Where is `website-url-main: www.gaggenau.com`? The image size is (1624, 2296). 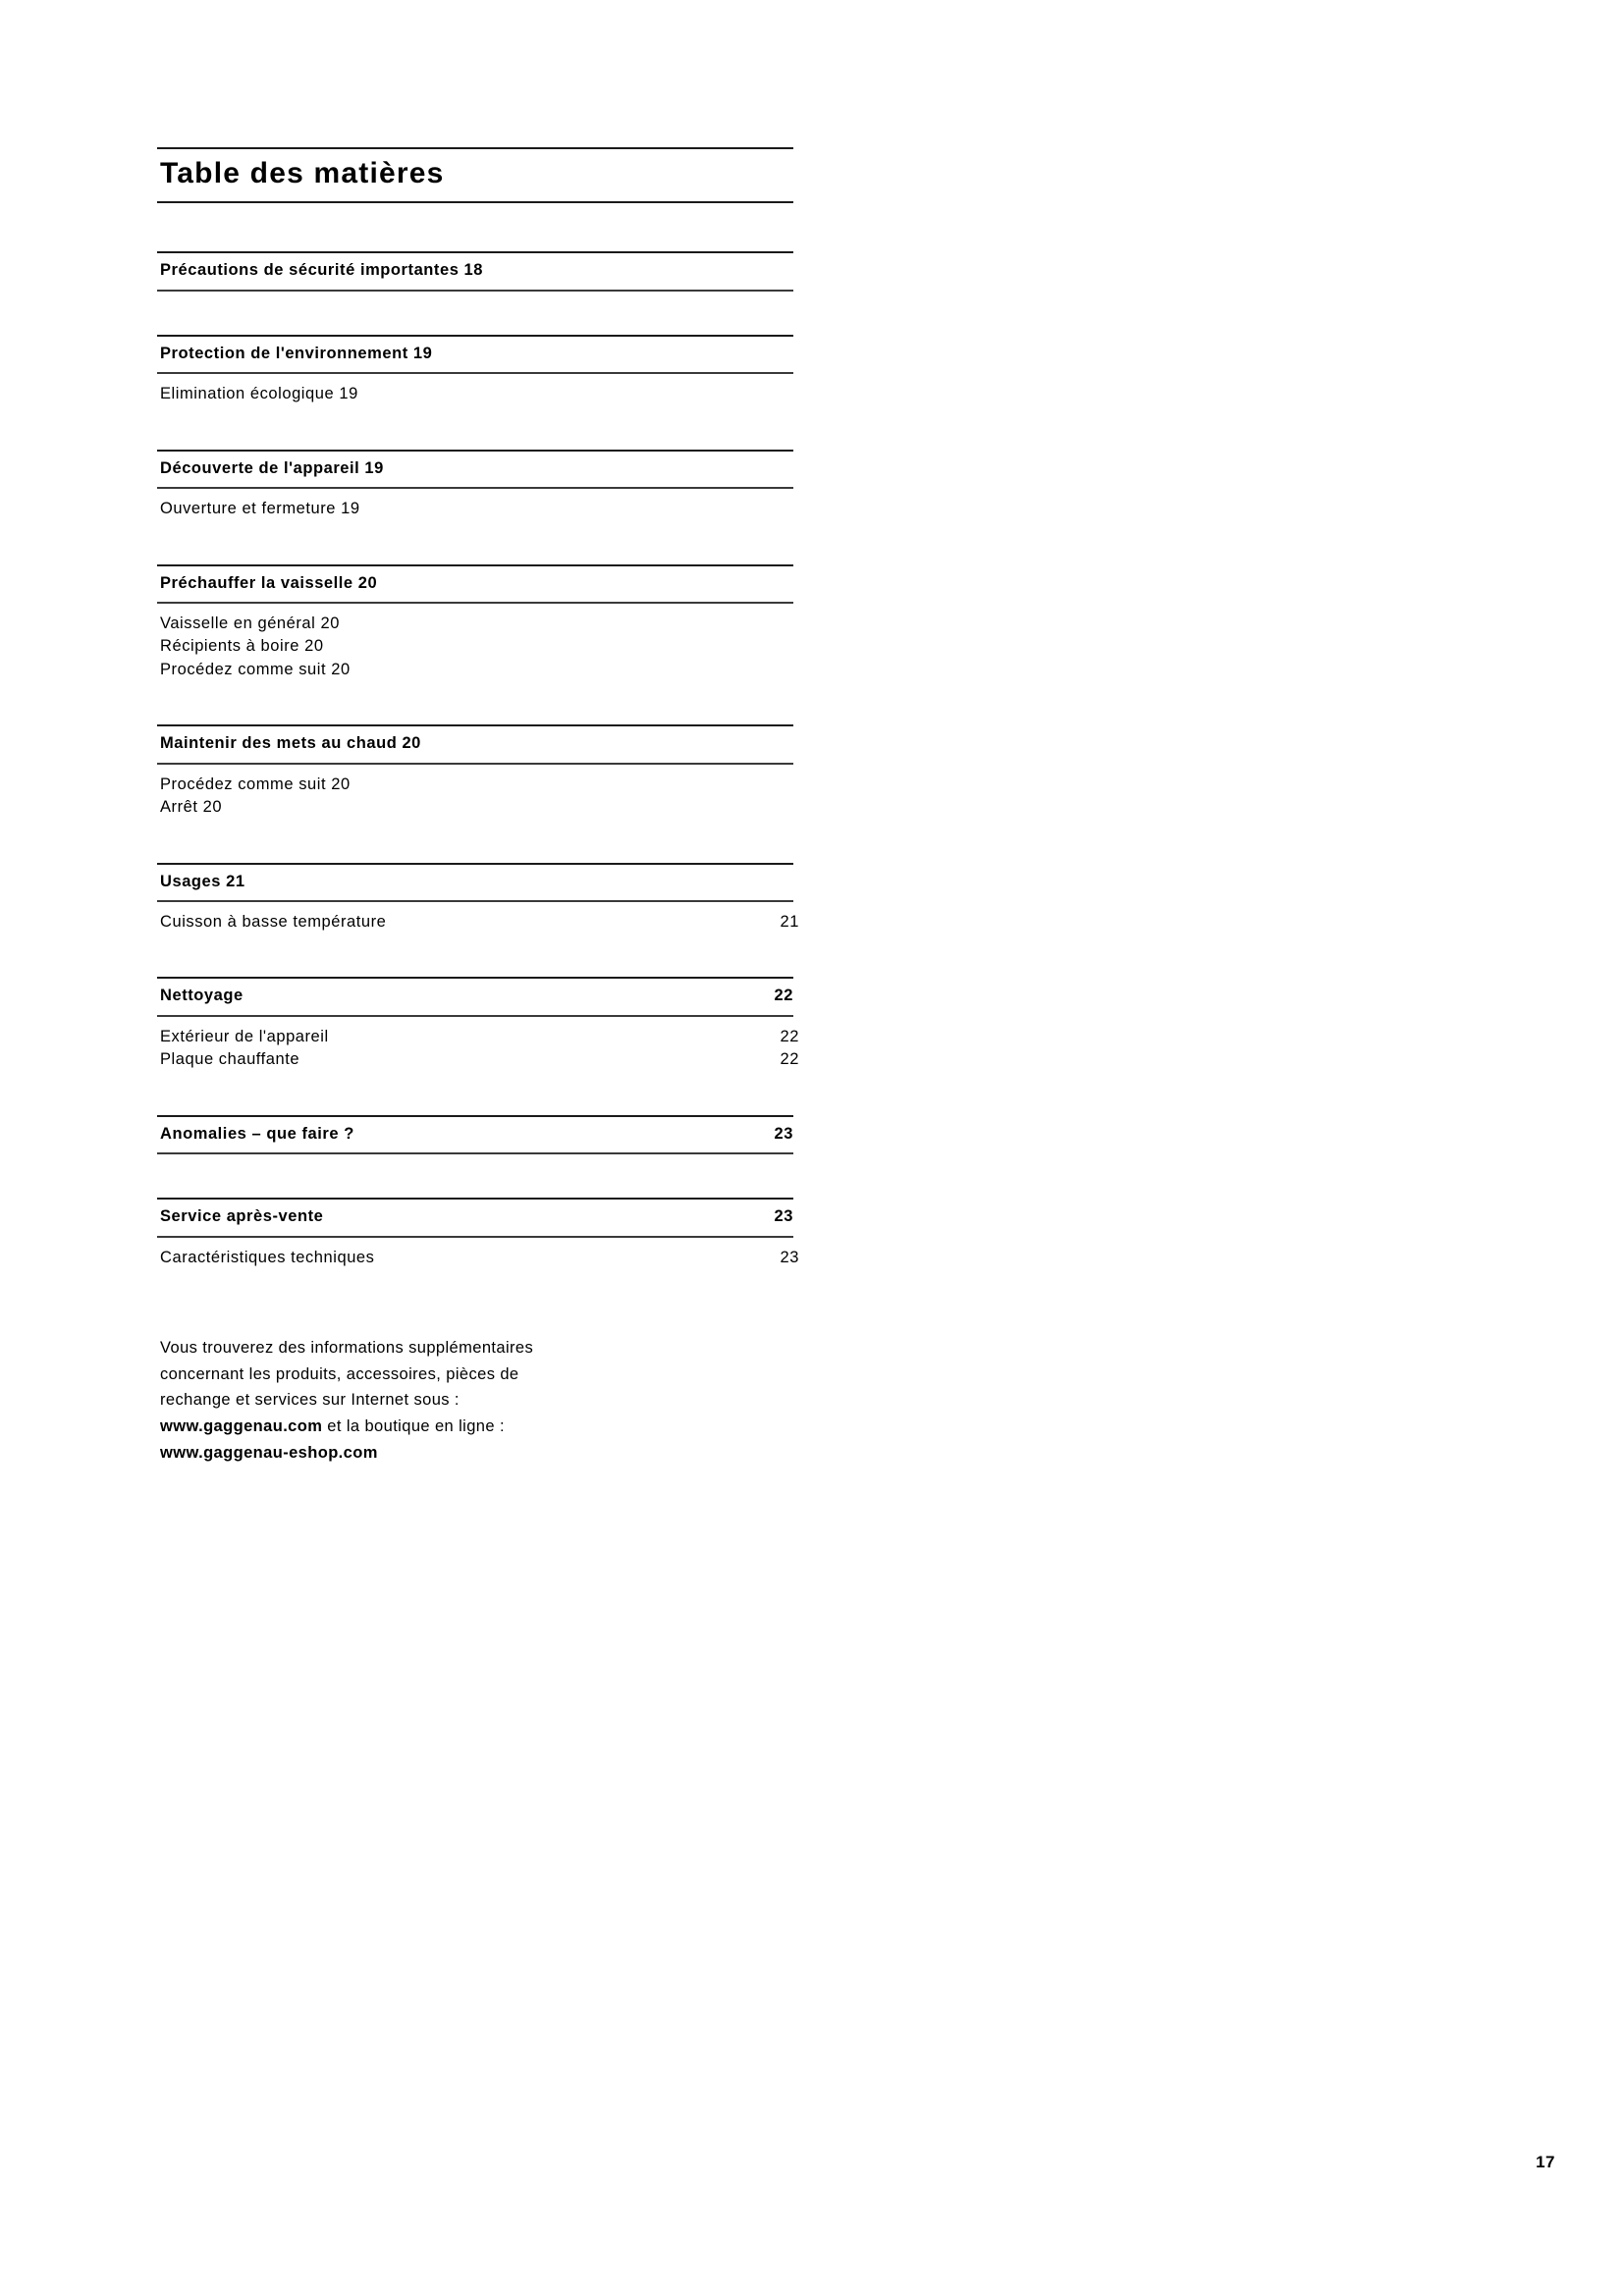 website-url-main: www.gaggenau.com is located at coordinates (241, 1426).